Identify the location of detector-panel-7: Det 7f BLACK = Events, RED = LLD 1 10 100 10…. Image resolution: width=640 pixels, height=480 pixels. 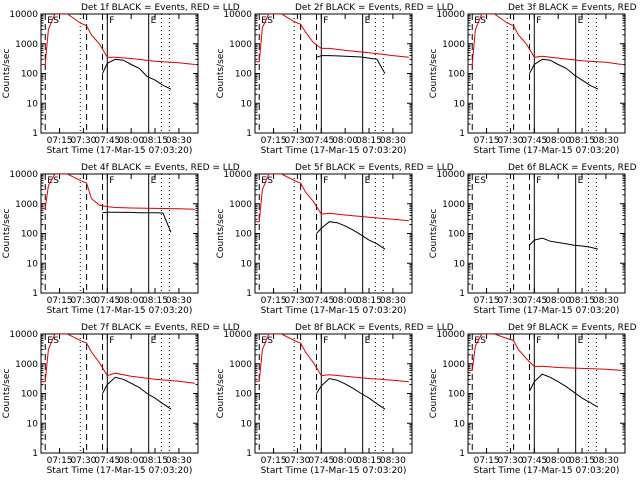
(121, 399).